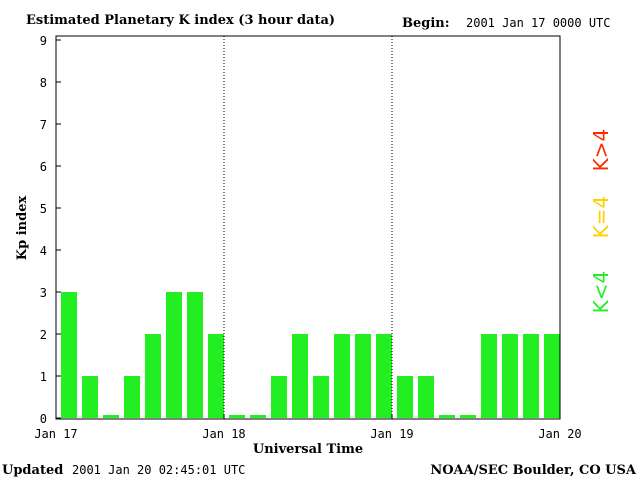  I want to click on x-axis-label: Universal Time, so click(308, 449).